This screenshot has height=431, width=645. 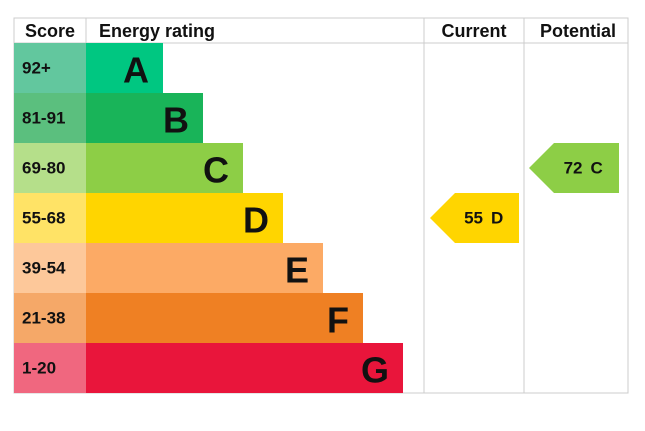 I want to click on potential-arrow, so click(x=574, y=168).